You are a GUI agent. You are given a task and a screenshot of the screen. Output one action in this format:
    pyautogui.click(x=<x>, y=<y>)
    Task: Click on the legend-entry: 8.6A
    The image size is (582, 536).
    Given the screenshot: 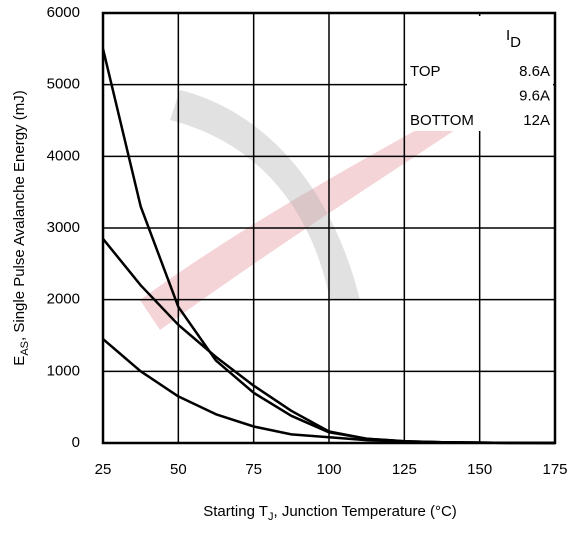 What is the action you would take?
    pyautogui.click(x=534, y=71)
    